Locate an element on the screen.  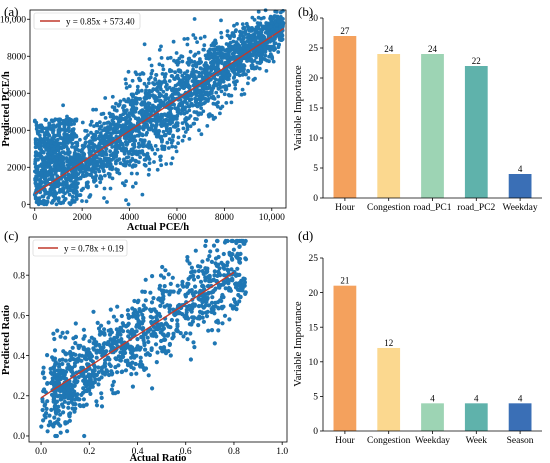
x-tick-label: 4000 is located at coordinates (129, 218).